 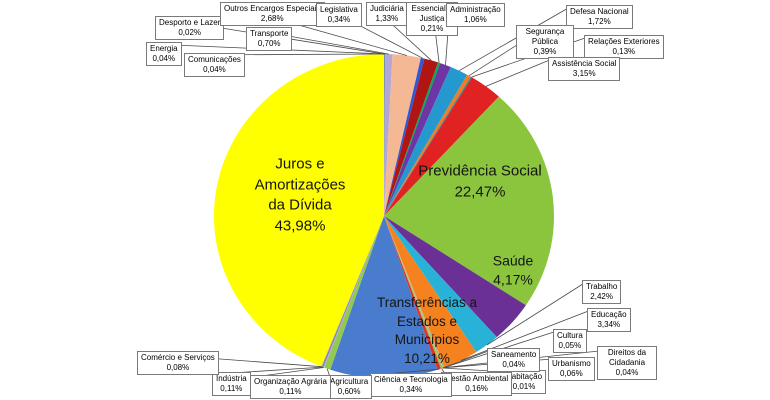 What do you see at coordinates (602, 292) in the screenshot?
I see `callout-trabalho: Trabalho 2,42%` at bounding box center [602, 292].